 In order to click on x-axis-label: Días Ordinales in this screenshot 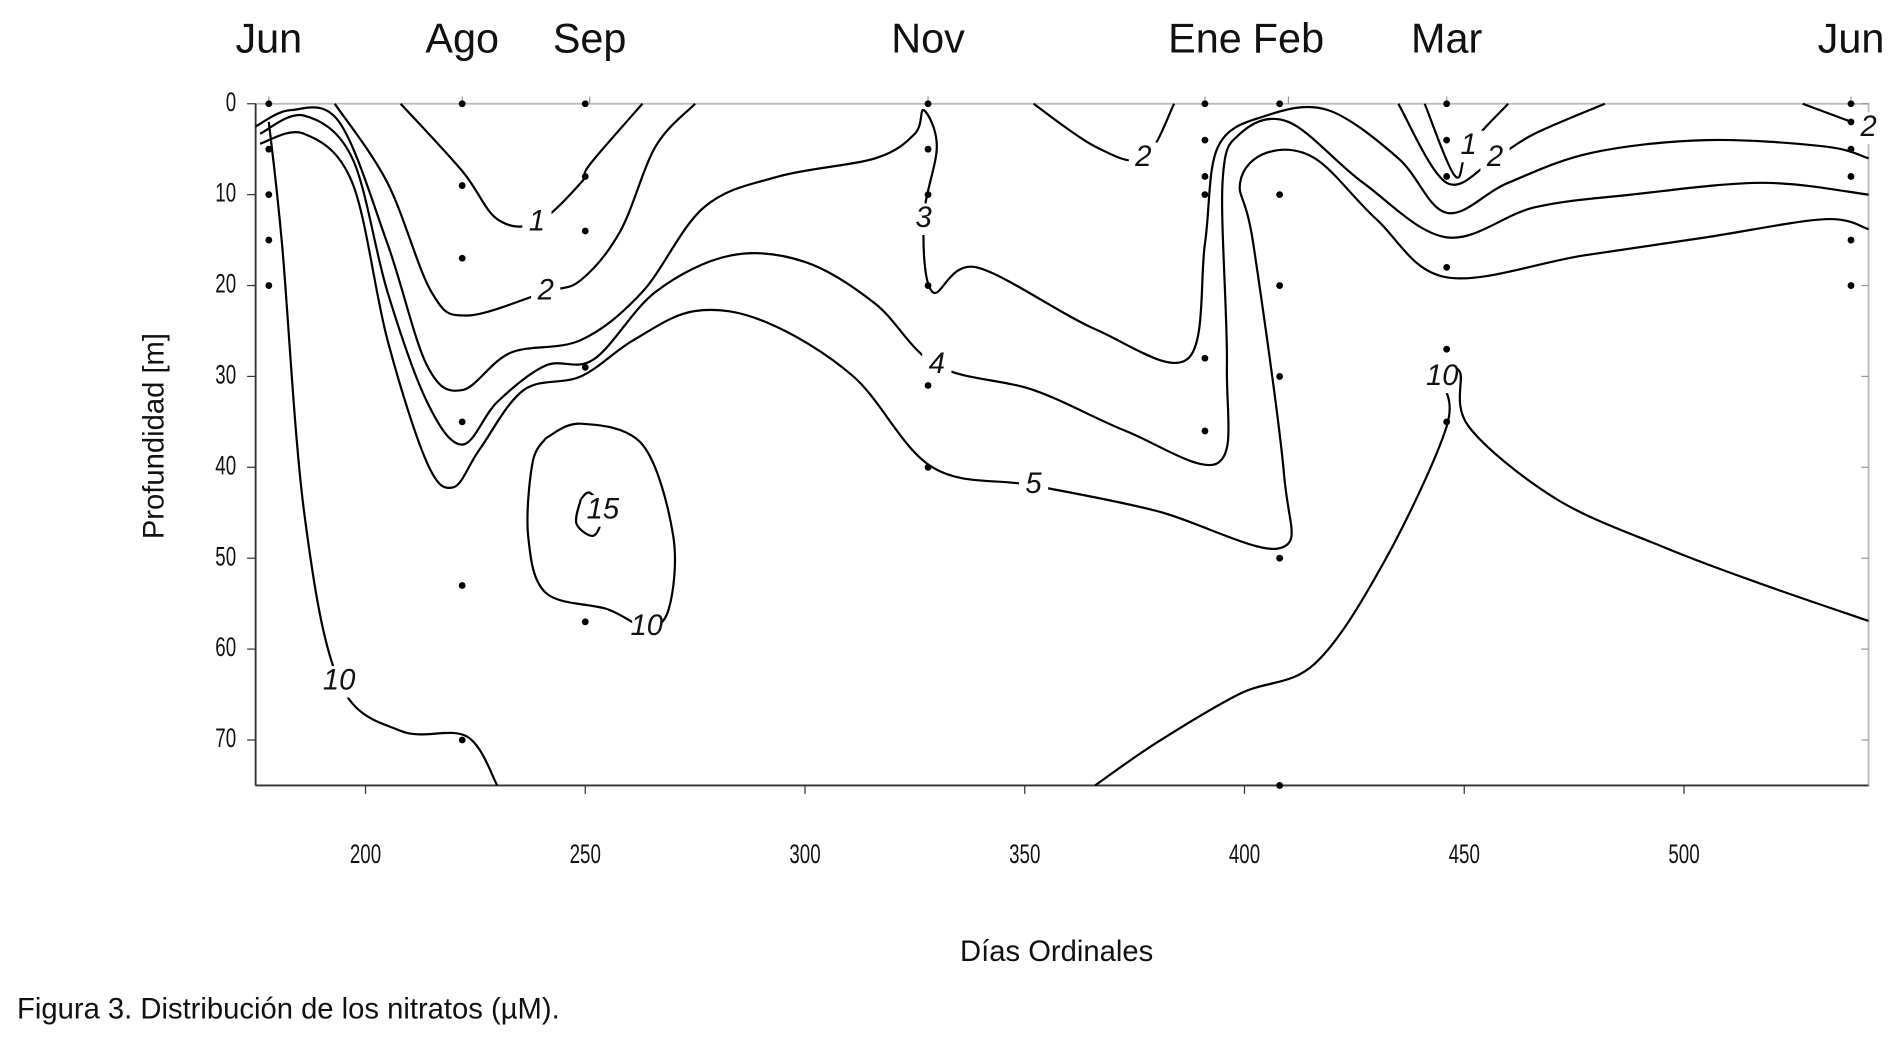, I will do `click(1056, 952)`.